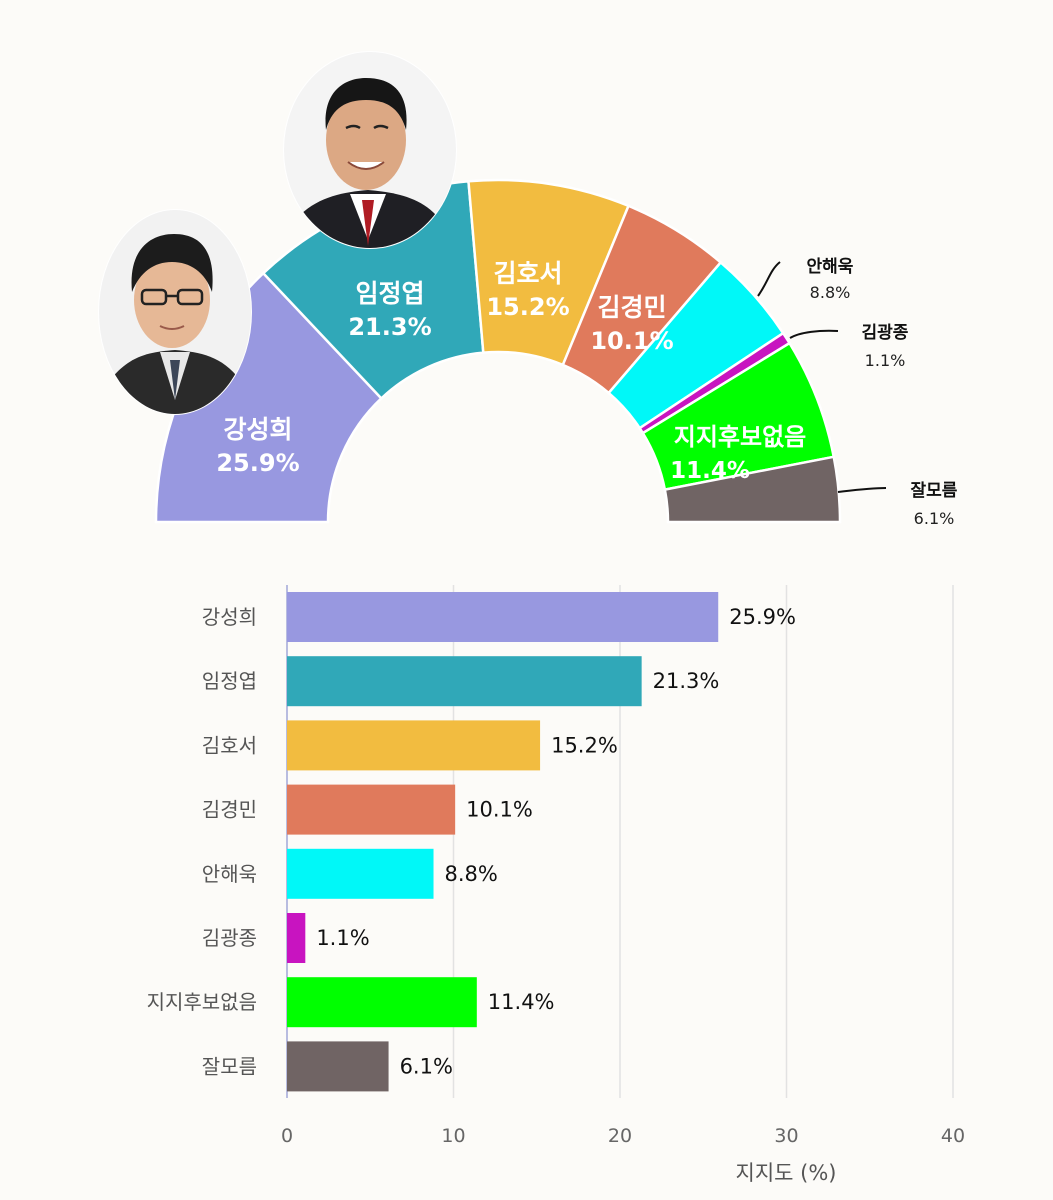  I want to click on callout-value: 8.8%, so click(830, 292).